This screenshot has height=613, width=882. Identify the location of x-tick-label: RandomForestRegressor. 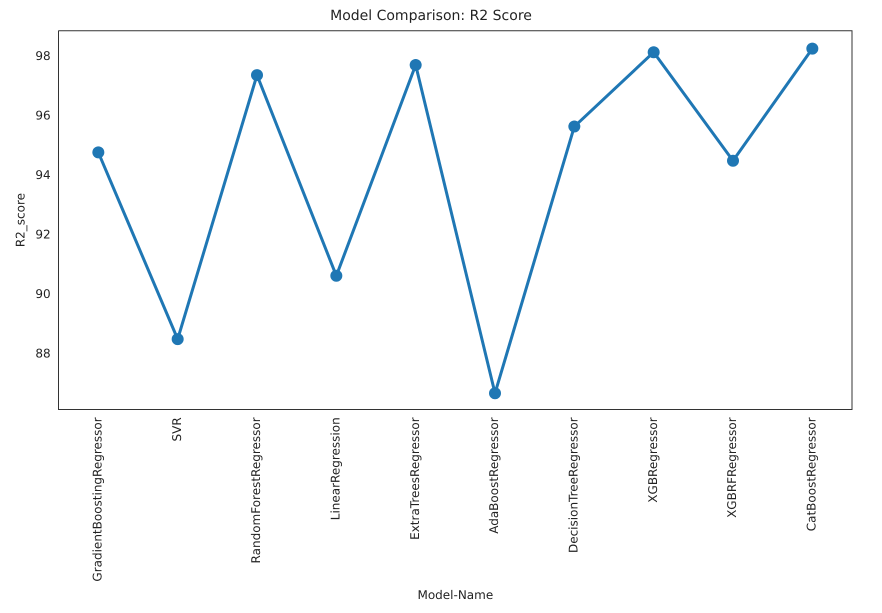
(256, 490).